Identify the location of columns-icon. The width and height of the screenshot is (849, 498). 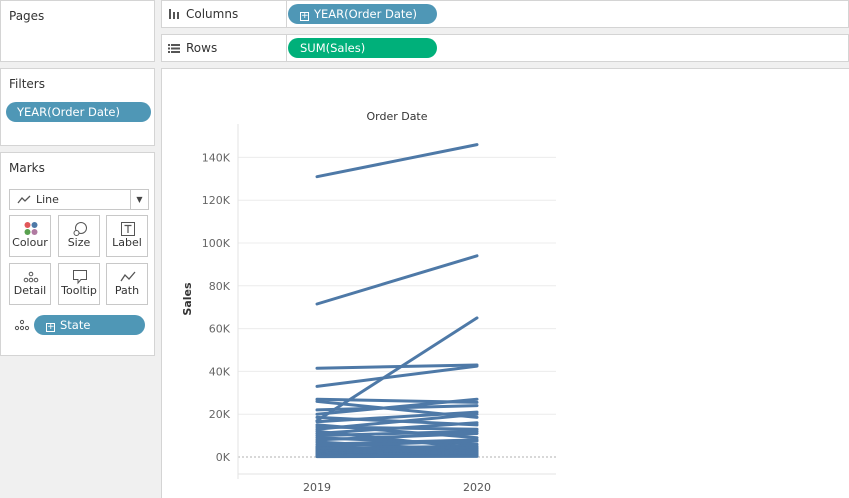
(174, 14).